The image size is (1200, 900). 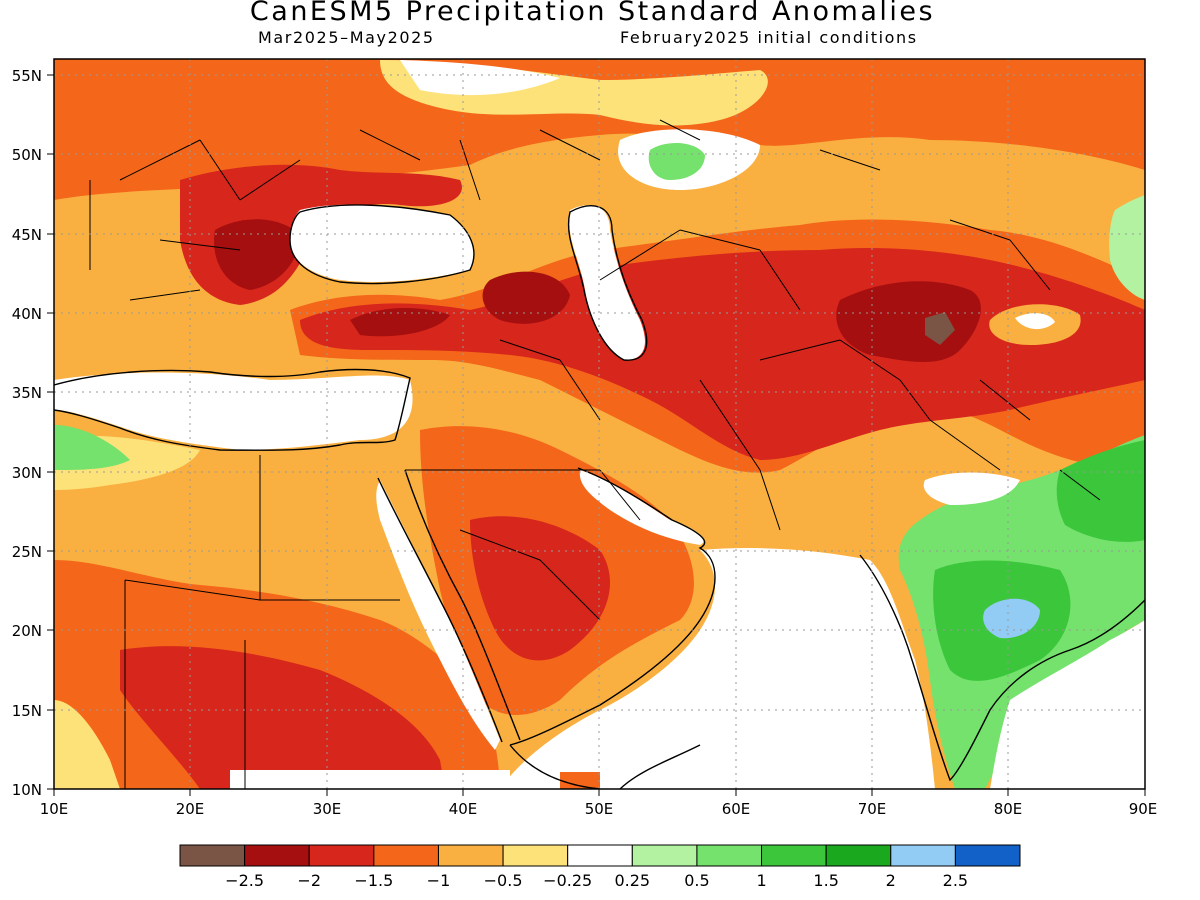 What do you see at coordinates (87, 744) in the screenshot?
I see `anomaly-region-chad-light` at bounding box center [87, 744].